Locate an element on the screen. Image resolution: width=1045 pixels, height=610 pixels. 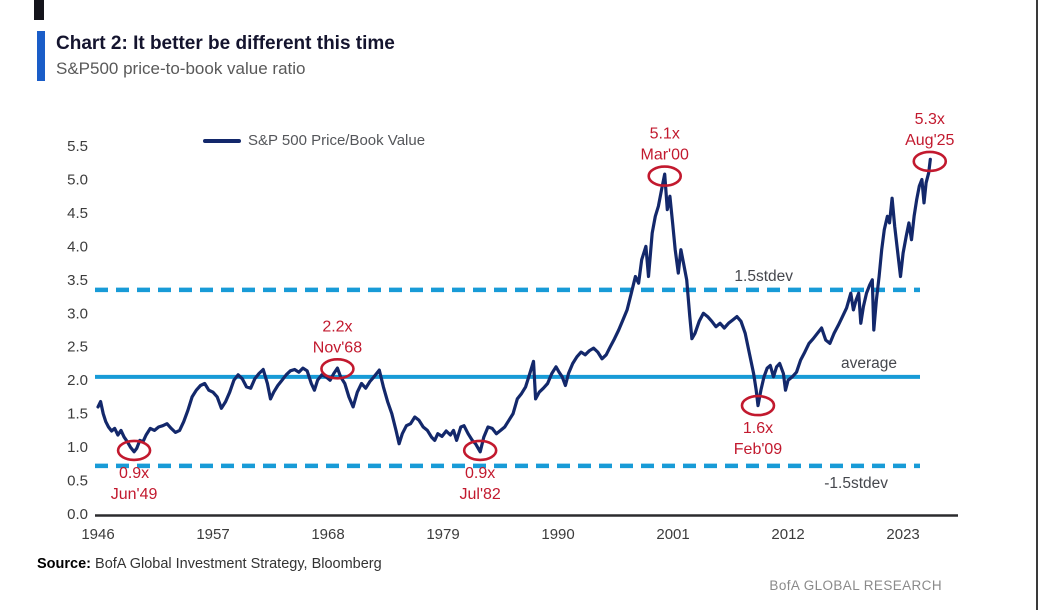
stdev-lower-line-label: -1.5stdev is located at coordinates (856, 483).